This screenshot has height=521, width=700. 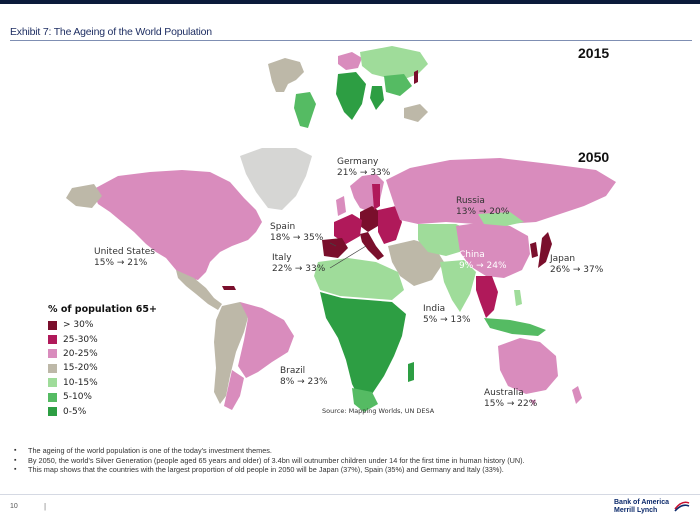 What do you see at coordinates (121, 263) in the screenshot?
I see `label-united-states-change: 15% → 21%` at bounding box center [121, 263].